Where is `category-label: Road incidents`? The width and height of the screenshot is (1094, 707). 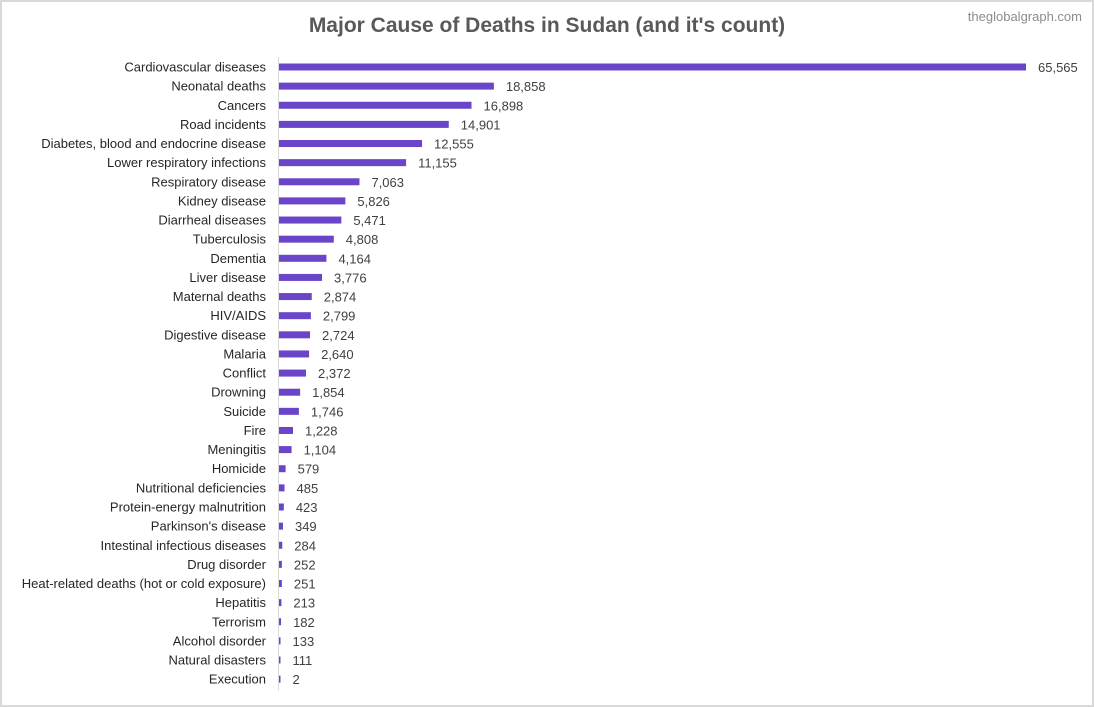
category-label: Road incidents is located at coordinates (223, 124).